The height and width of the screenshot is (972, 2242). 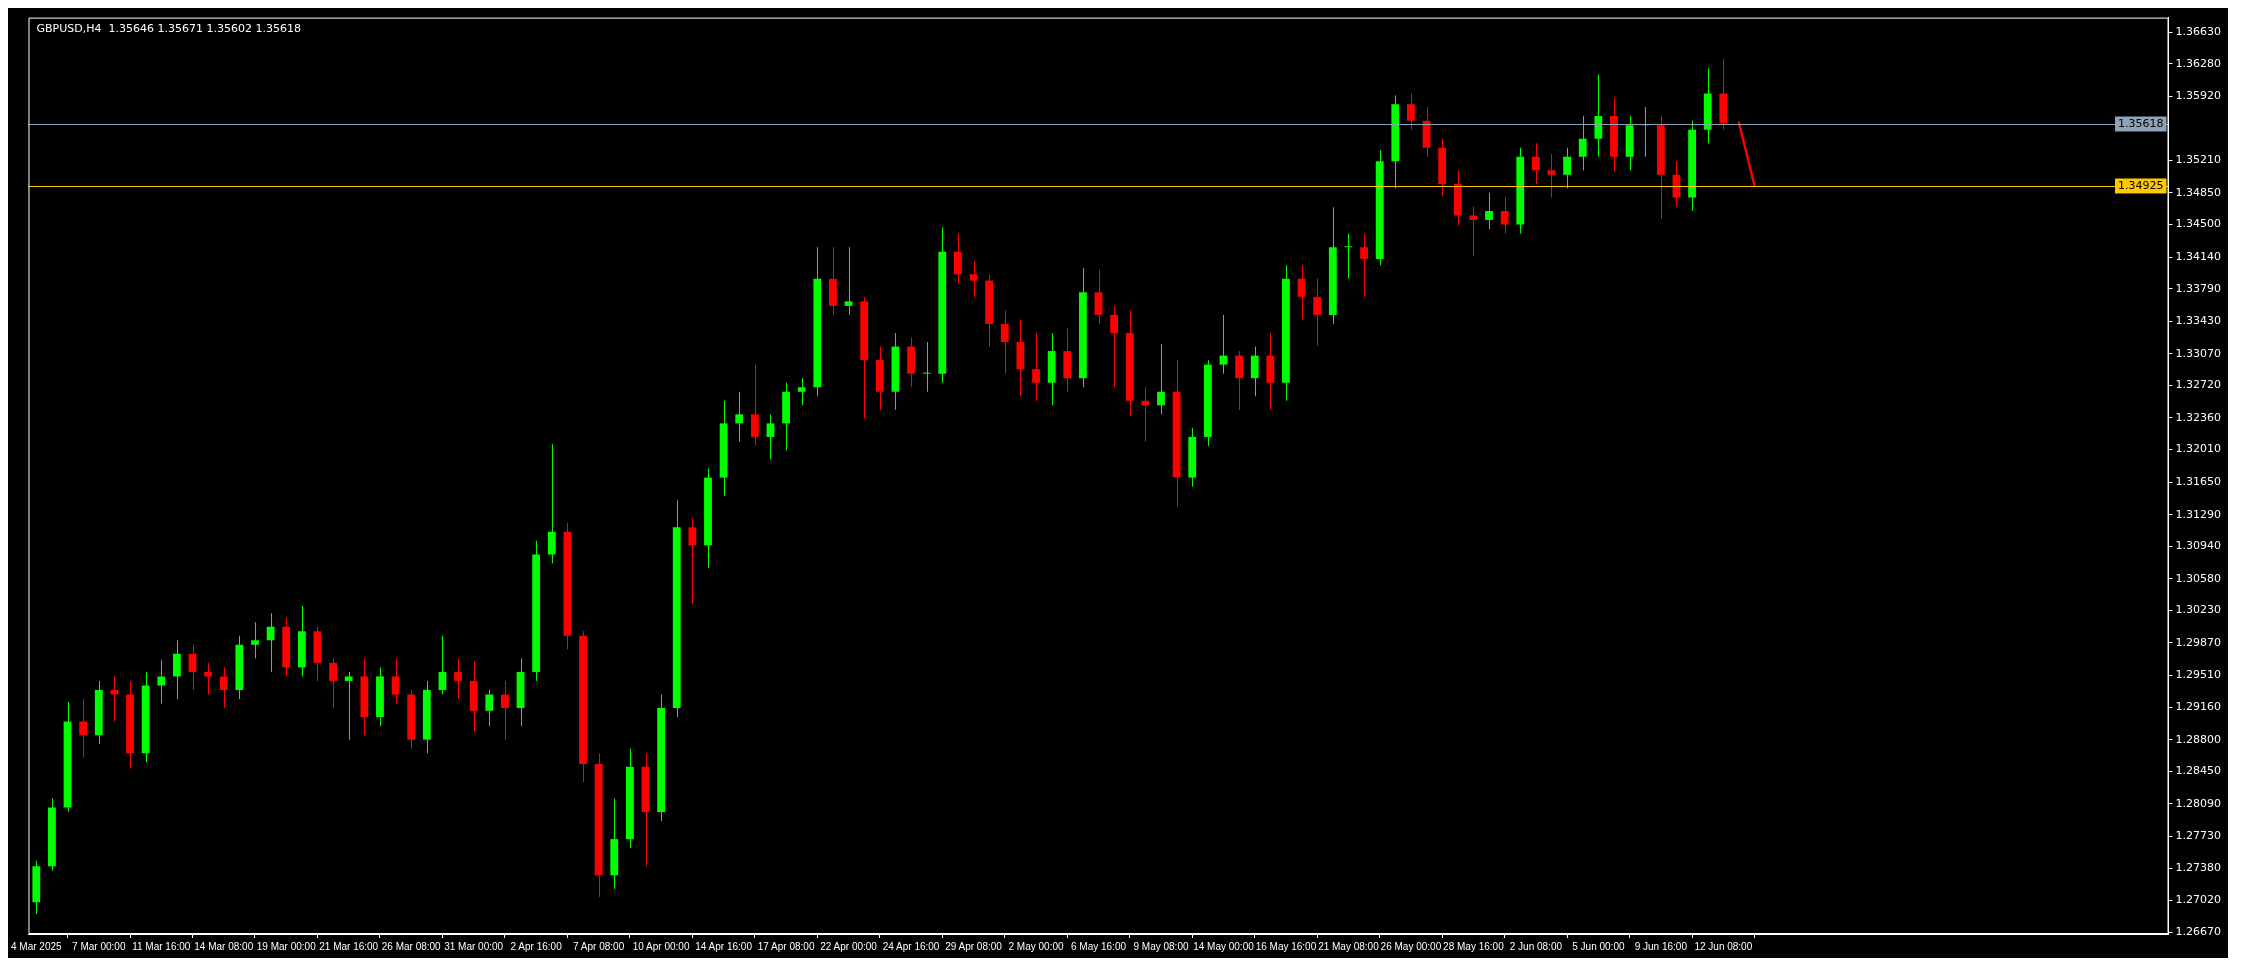 I want to click on x-tick-label: 4 Mar 2025, so click(x=37, y=946).